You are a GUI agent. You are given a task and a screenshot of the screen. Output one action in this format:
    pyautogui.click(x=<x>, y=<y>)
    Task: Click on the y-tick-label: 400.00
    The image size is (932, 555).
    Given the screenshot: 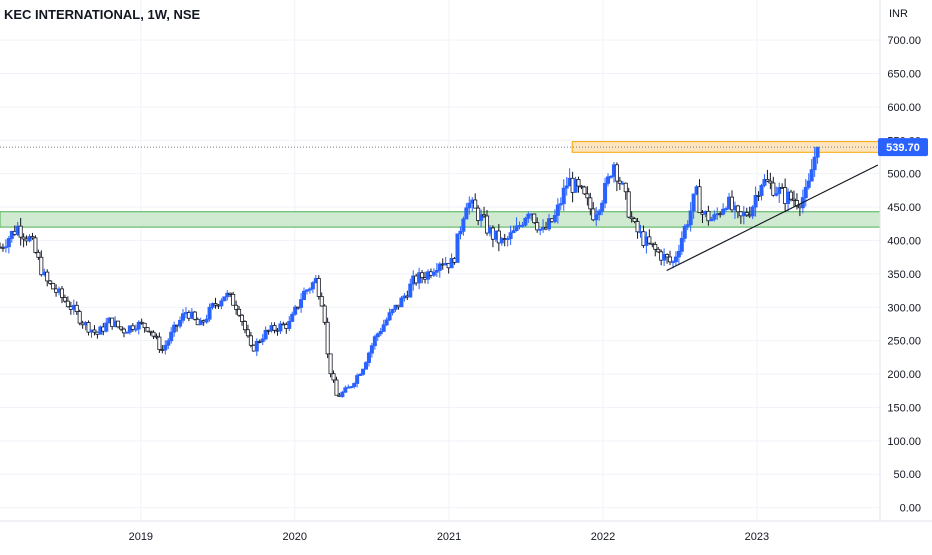 What is the action you would take?
    pyautogui.click(x=904, y=241)
    